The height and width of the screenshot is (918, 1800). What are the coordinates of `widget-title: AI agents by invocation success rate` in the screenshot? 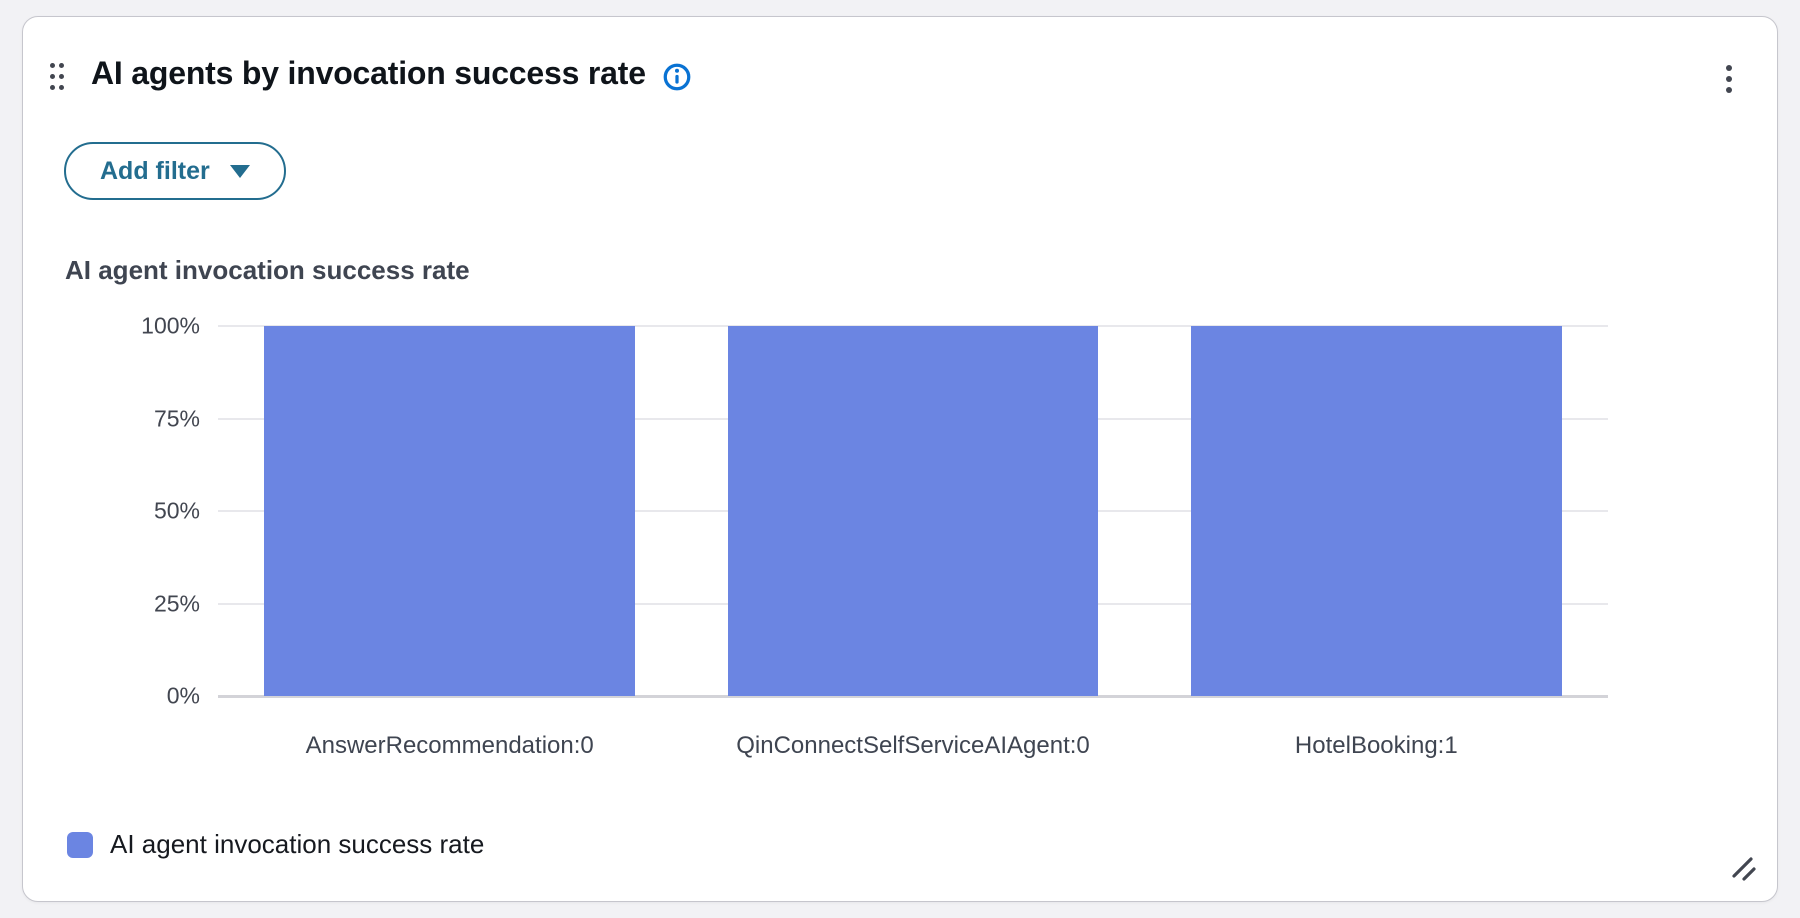 It's located at (368, 73).